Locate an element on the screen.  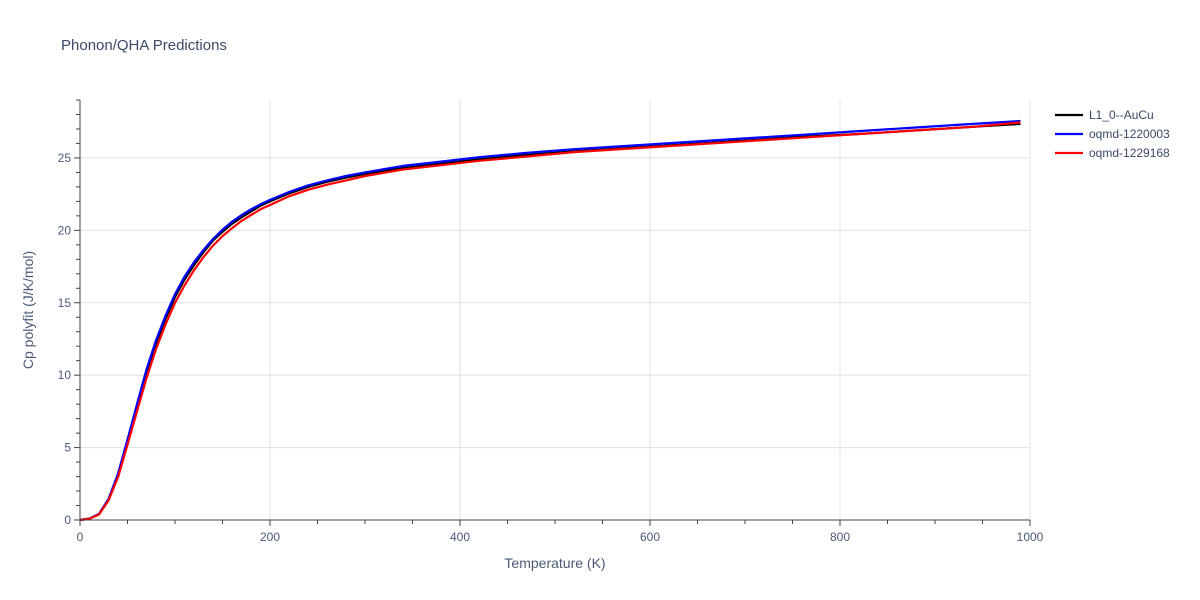
y-tick-label: 10 is located at coordinates (65, 375).